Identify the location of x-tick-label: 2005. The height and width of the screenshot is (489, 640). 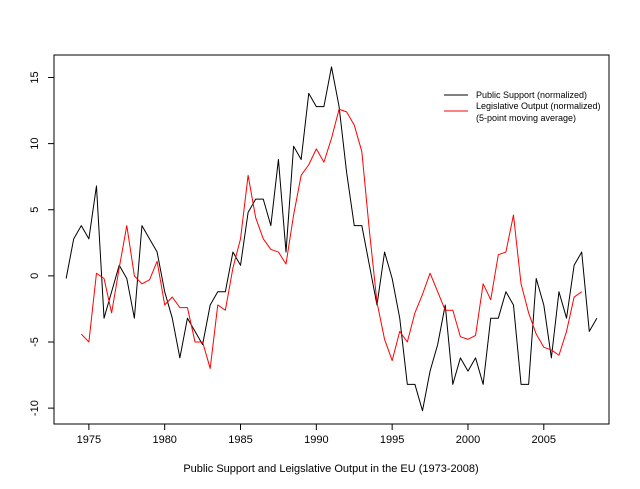
(544, 440).